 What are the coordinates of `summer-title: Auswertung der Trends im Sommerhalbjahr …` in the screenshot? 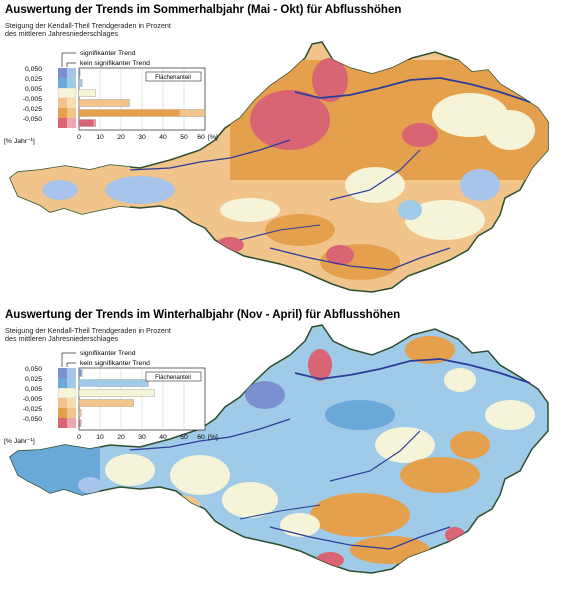 It's located at (203, 10).